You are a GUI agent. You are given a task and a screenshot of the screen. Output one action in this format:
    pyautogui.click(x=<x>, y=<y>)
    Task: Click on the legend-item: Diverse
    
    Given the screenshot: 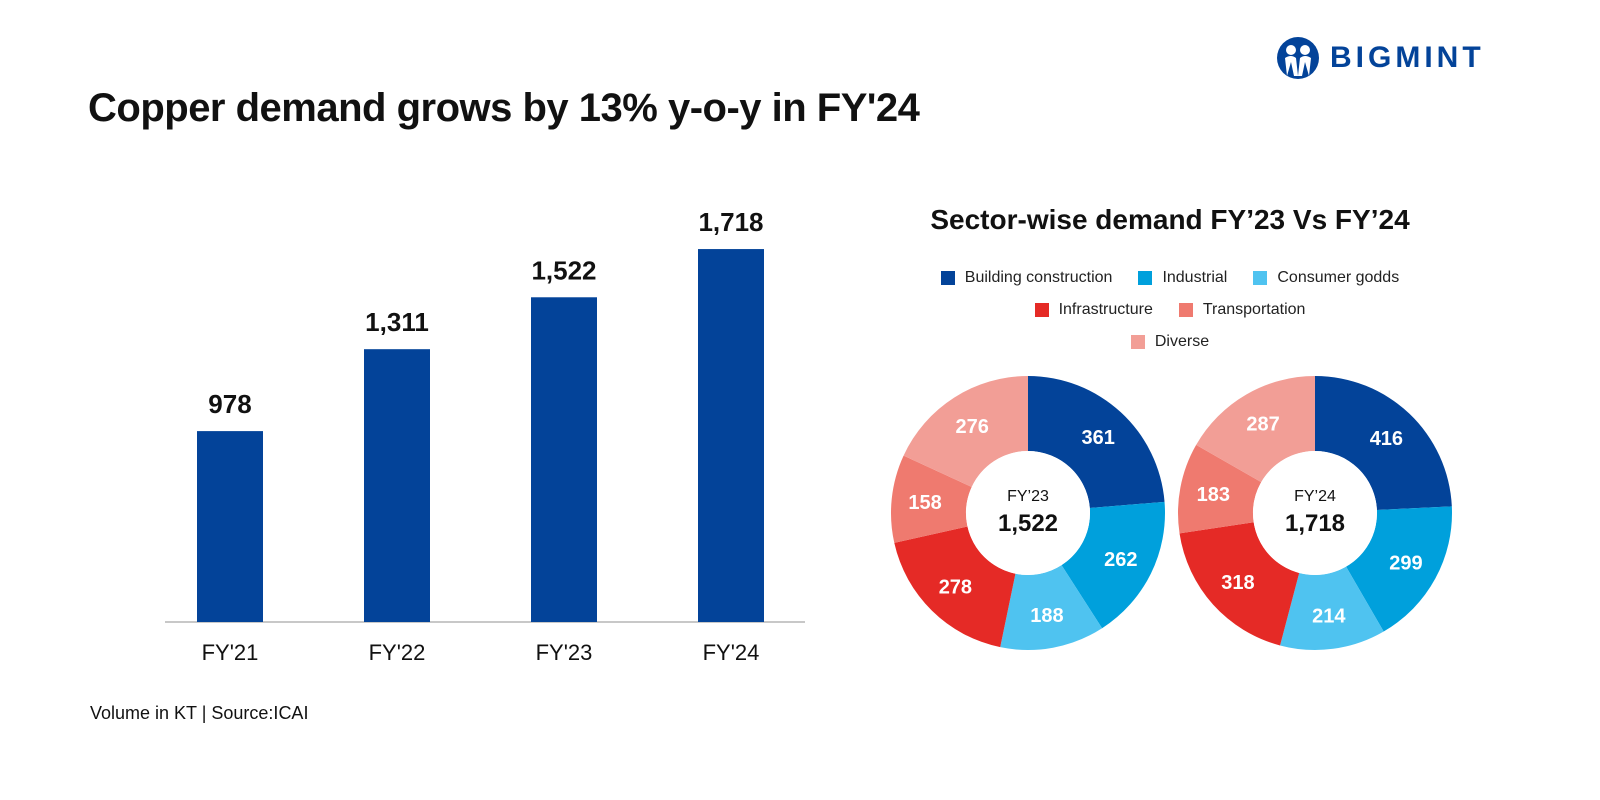 What is the action you would take?
    pyautogui.click(x=1170, y=342)
    